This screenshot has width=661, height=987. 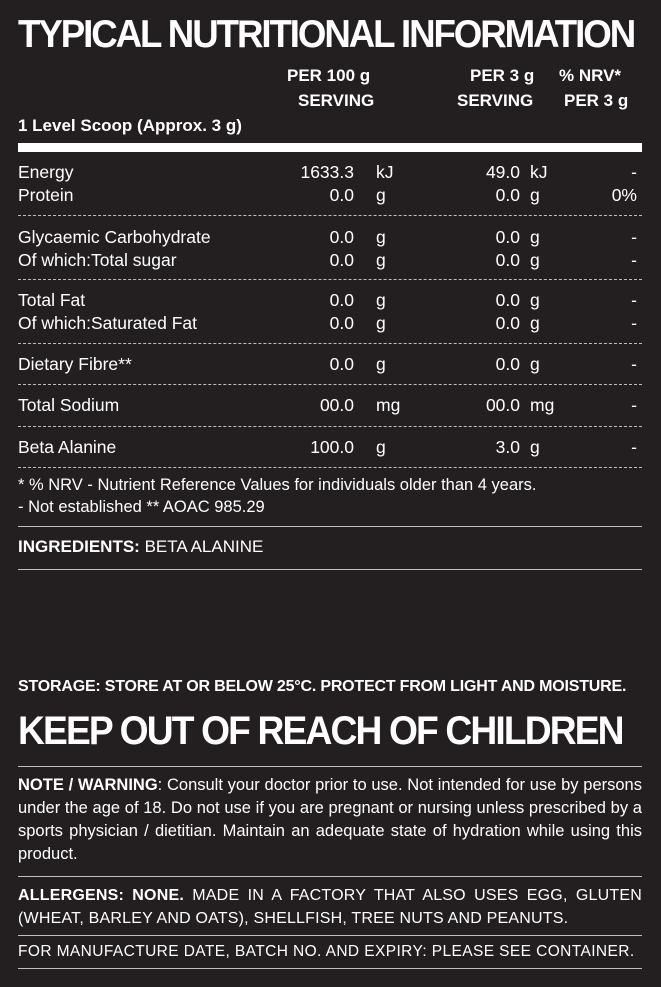 I want to click on unit-per3: mg, so click(x=542, y=405).